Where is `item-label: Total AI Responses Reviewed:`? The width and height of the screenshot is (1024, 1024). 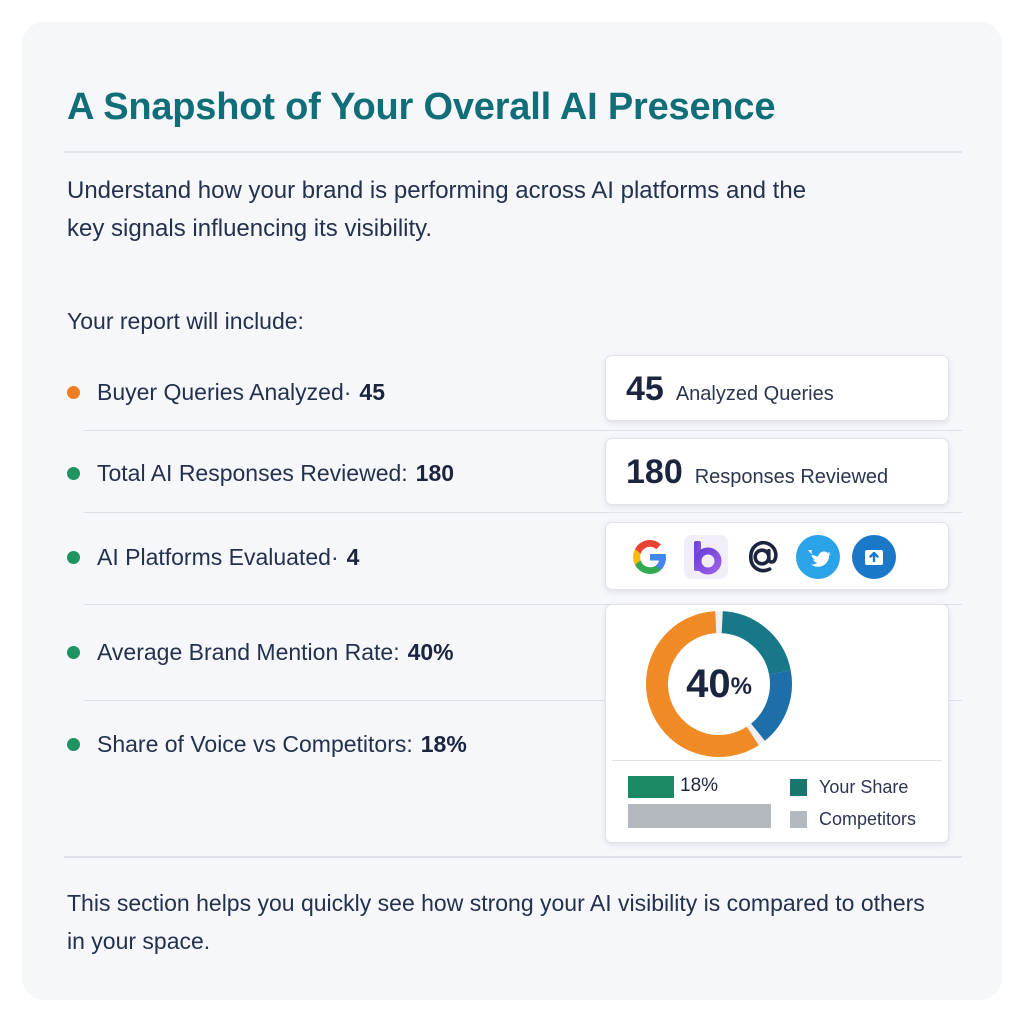 item-label: Total AI Responses Reviewed: is located at coordinates (252, 472).